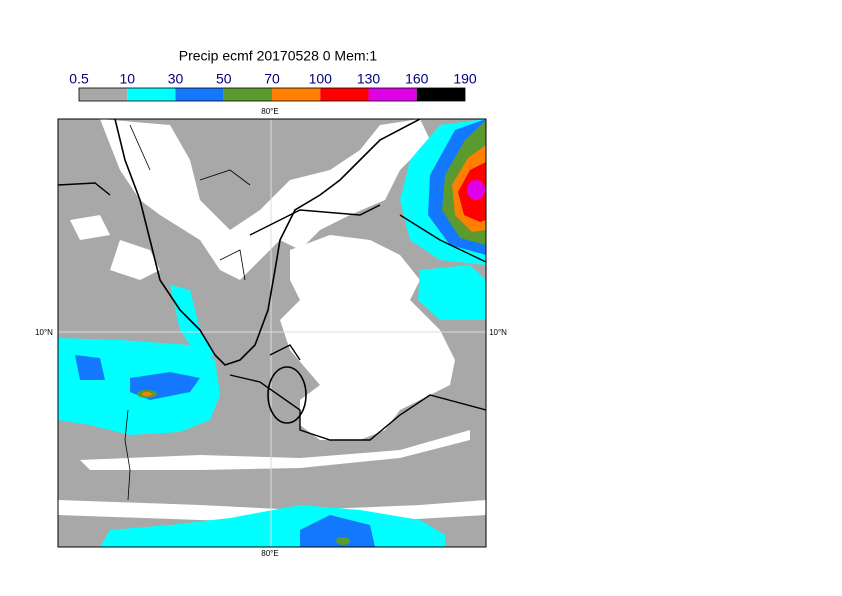  I want to click on colorbar-label: 190, so click(465, 79).